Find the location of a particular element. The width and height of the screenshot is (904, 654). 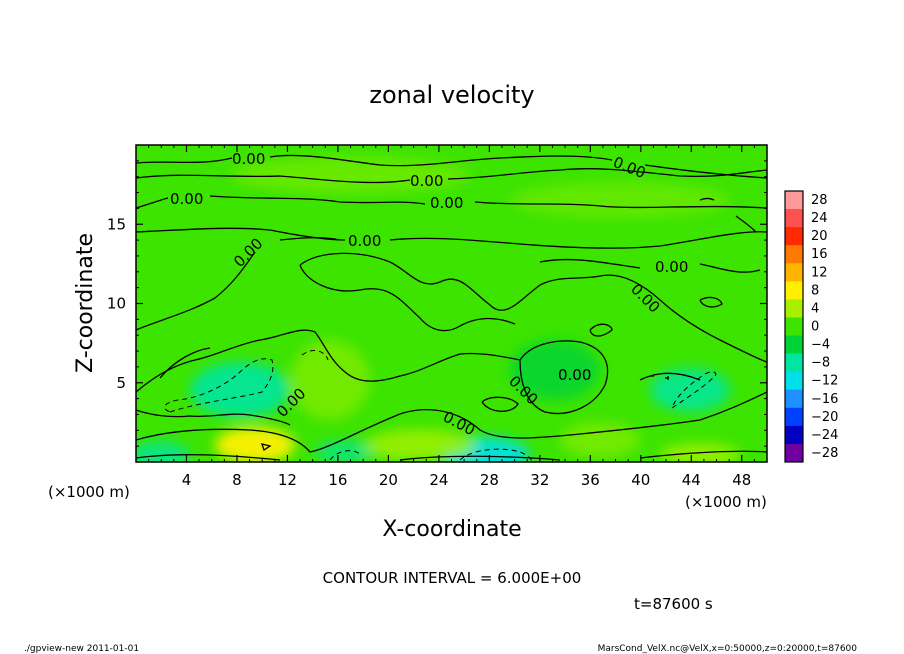

colorbar-label: 4 is located at coordinates (815, 308).